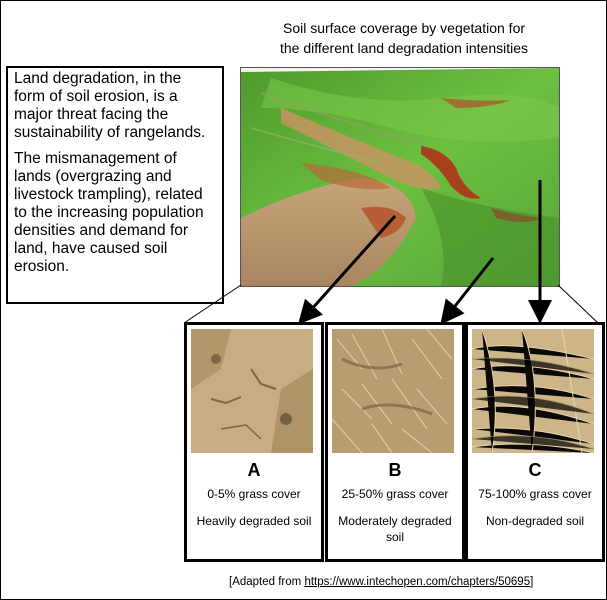 The image size is (607, 600). Describe the element at coordinates (254, 521) in the screenshot. I see `panel-a-description: Heavily degraded soil` at that location.